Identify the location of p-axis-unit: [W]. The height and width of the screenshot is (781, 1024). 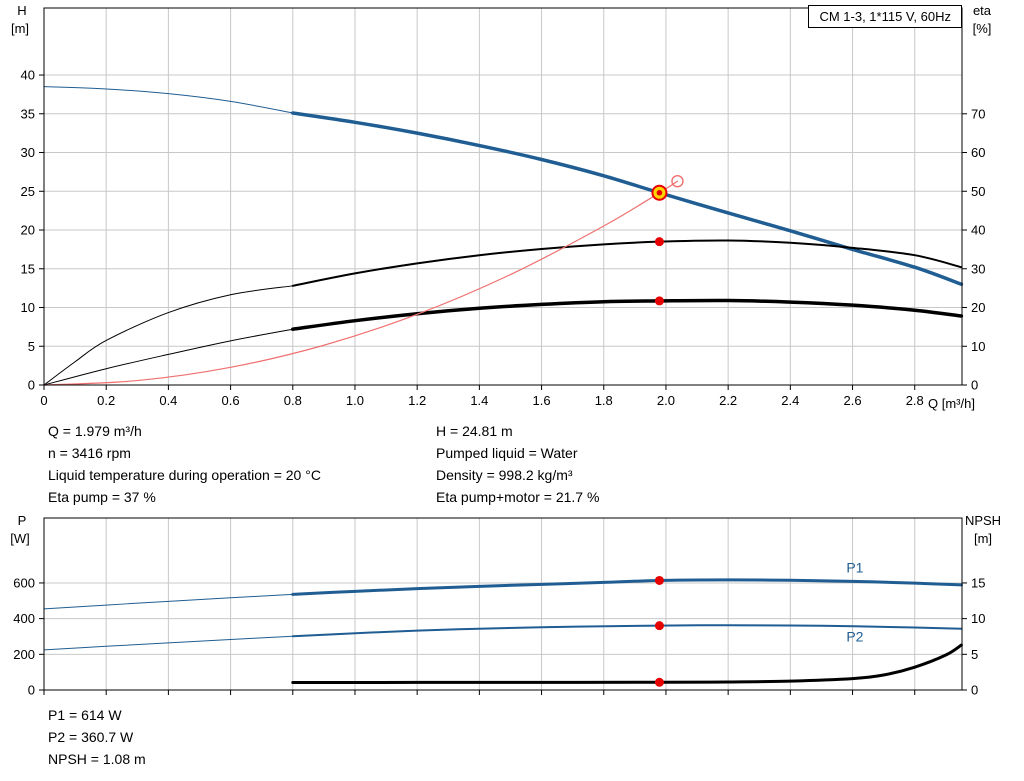
(20, 538).